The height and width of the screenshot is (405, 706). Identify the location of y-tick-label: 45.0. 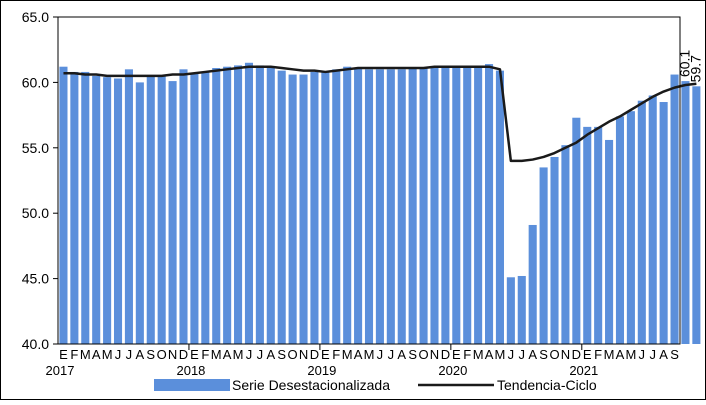
(35, 279).